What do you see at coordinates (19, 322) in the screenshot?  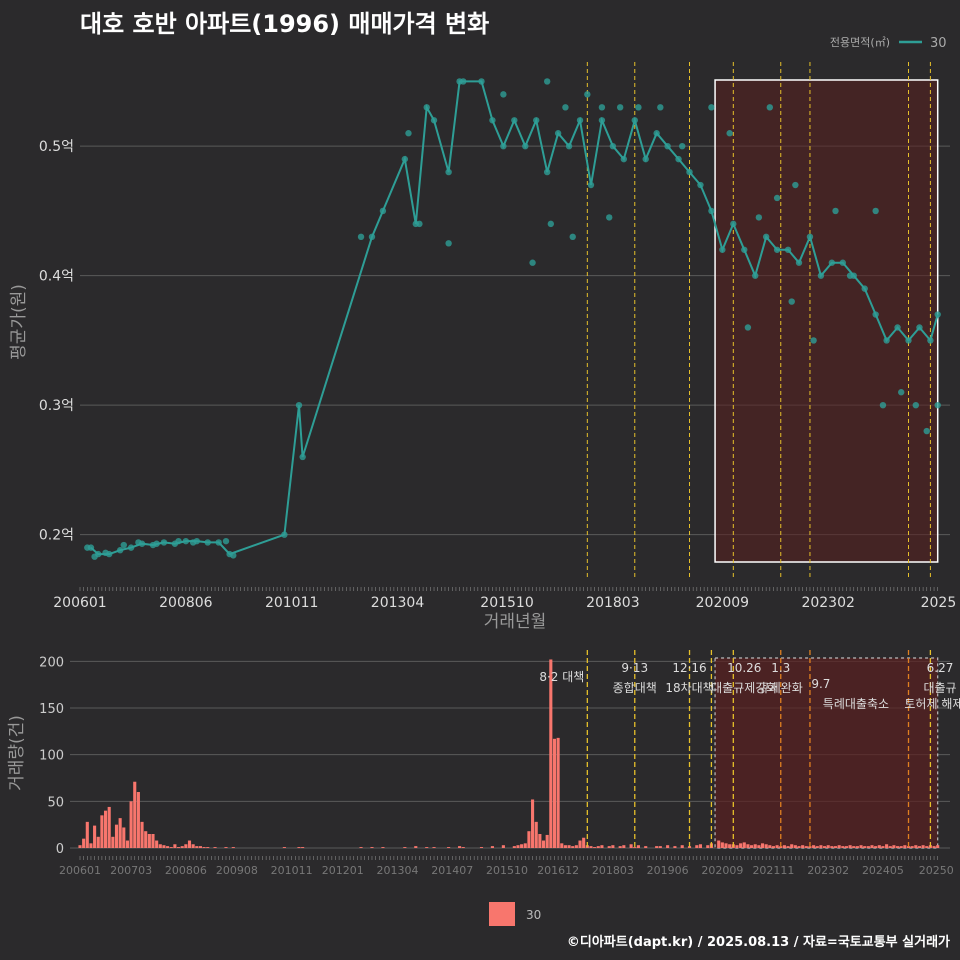 I see `price-y-axis-title: 평균가(원)` at bounding box center [19, 322].